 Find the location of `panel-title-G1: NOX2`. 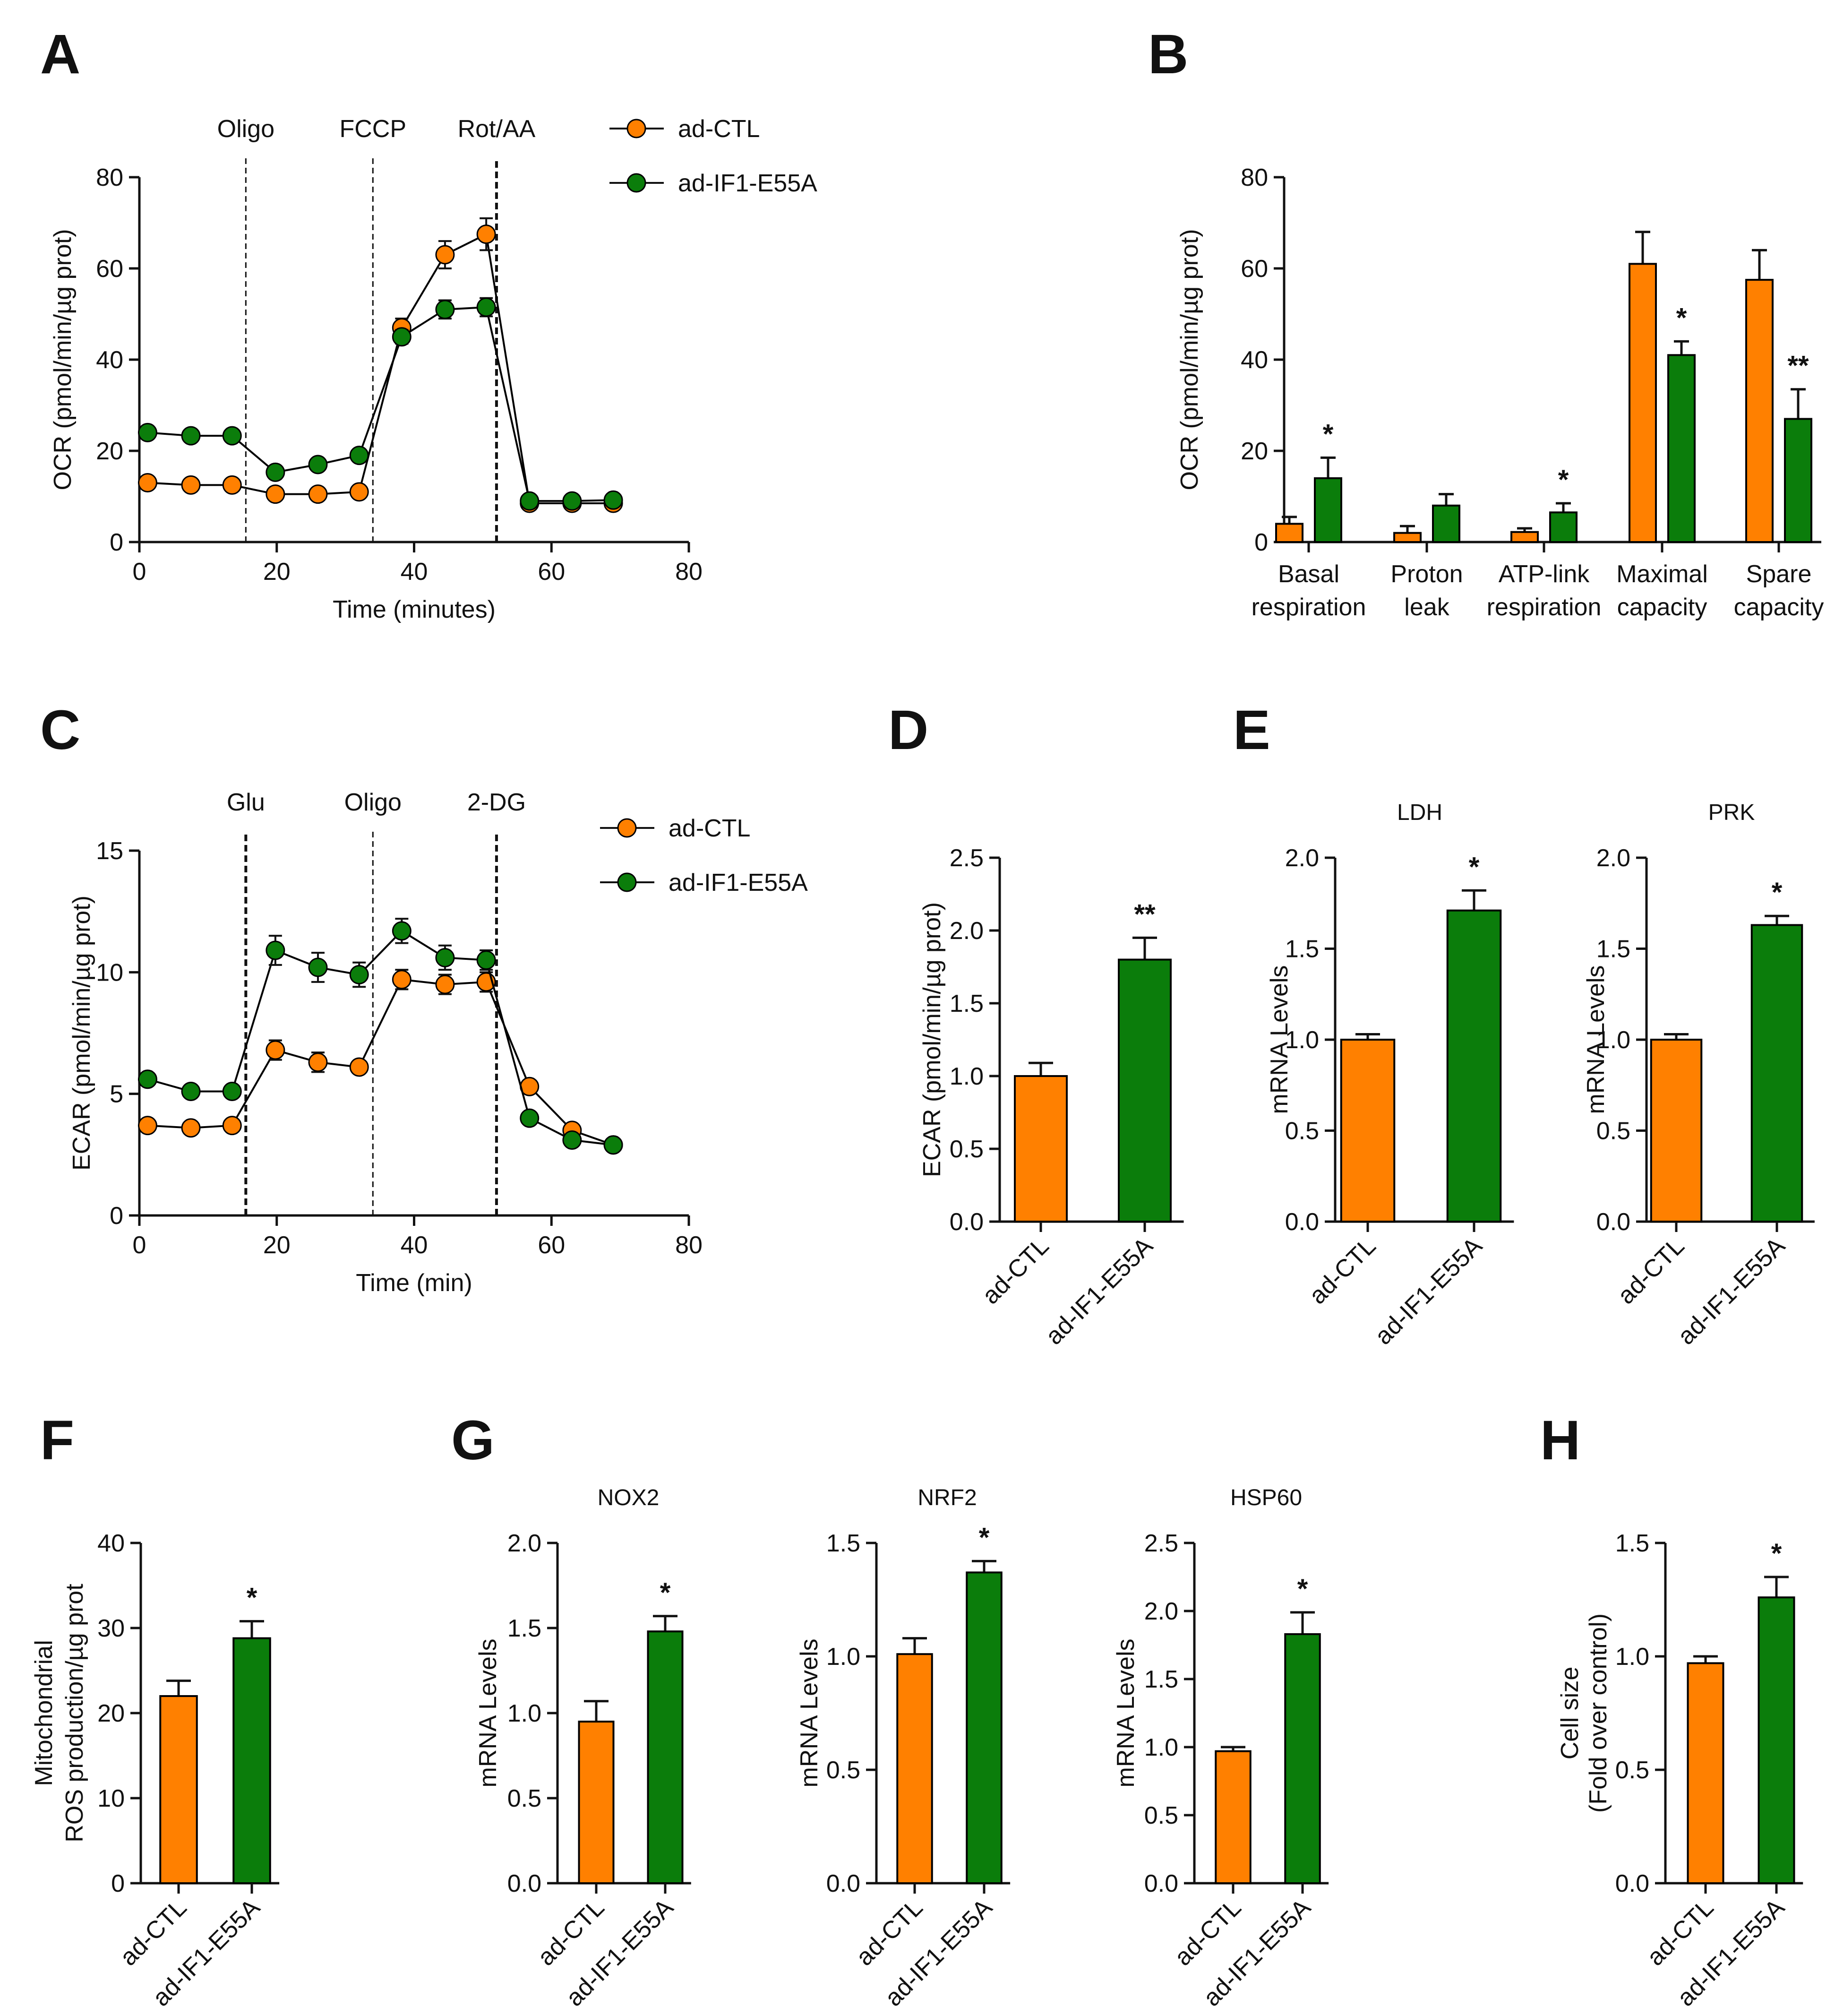

panel-title-G1: NOX2 is located at coordinates (629, 1497).